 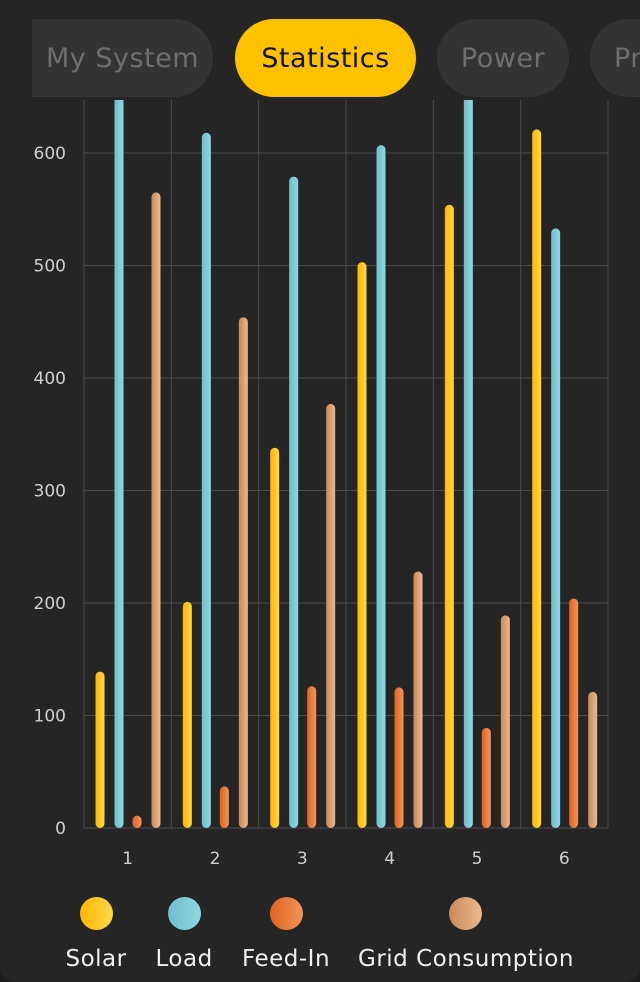 What do you see at coordinates (184, 959) in the screenshot?
I see `legend-label: Load` at bounding box center [184, 959].